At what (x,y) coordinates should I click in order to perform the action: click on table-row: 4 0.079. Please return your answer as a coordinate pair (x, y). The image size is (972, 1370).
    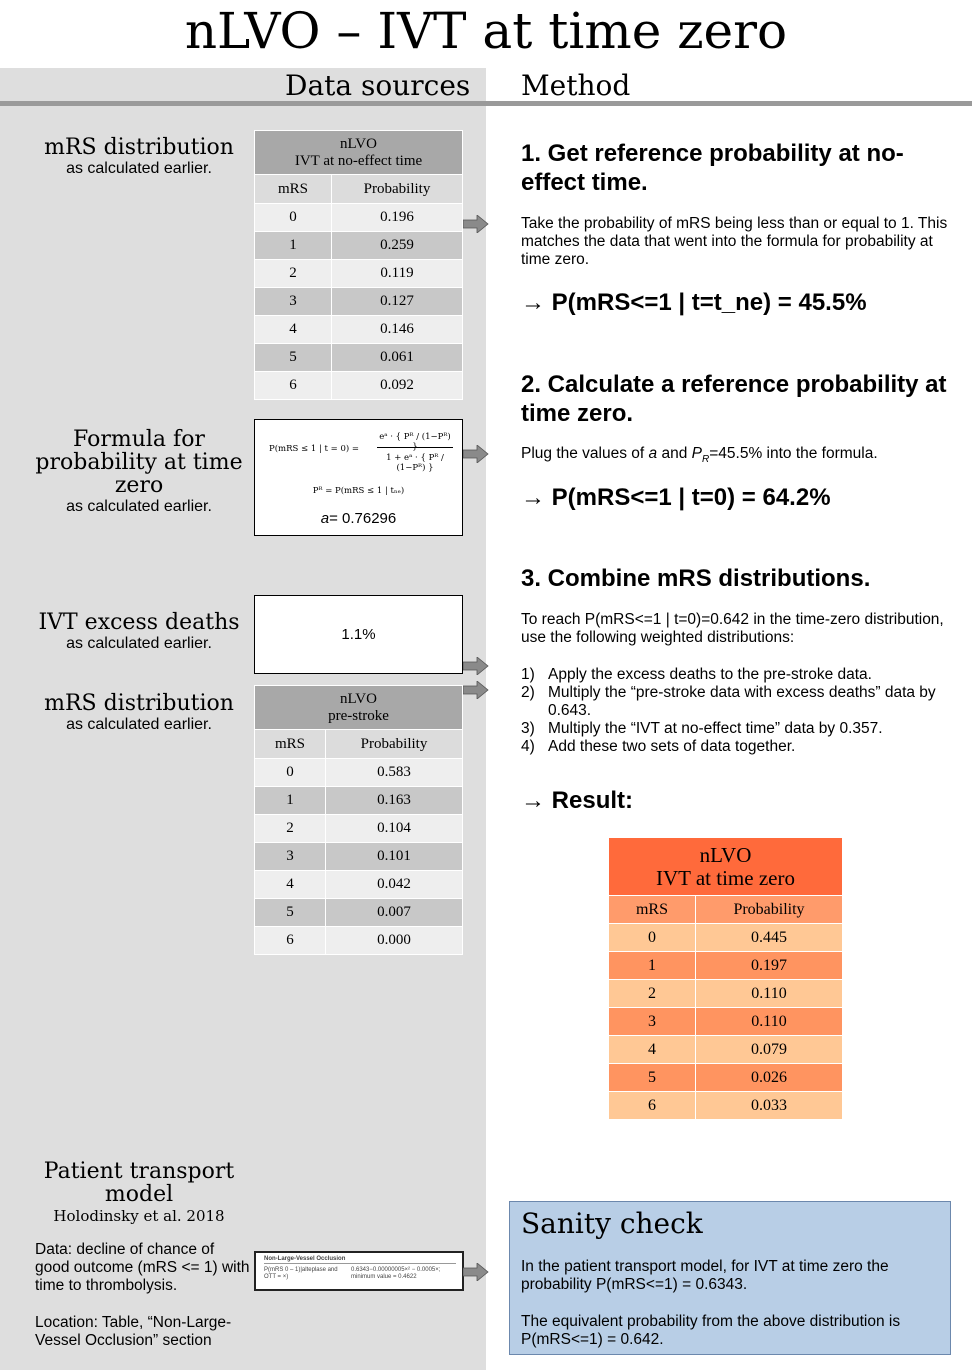
    Looking at the image, I should click on (725, 1049).